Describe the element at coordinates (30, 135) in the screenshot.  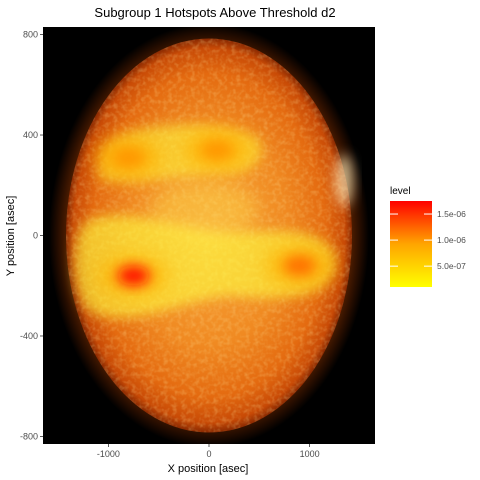
I see `y-tick-label: 400` at that location.